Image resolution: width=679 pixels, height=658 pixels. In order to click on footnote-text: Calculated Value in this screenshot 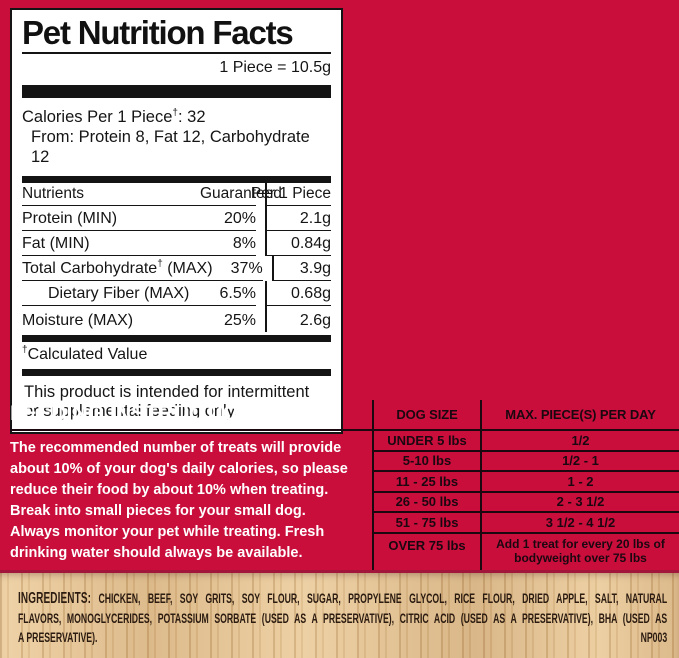, I will do `click(87, 354)`.